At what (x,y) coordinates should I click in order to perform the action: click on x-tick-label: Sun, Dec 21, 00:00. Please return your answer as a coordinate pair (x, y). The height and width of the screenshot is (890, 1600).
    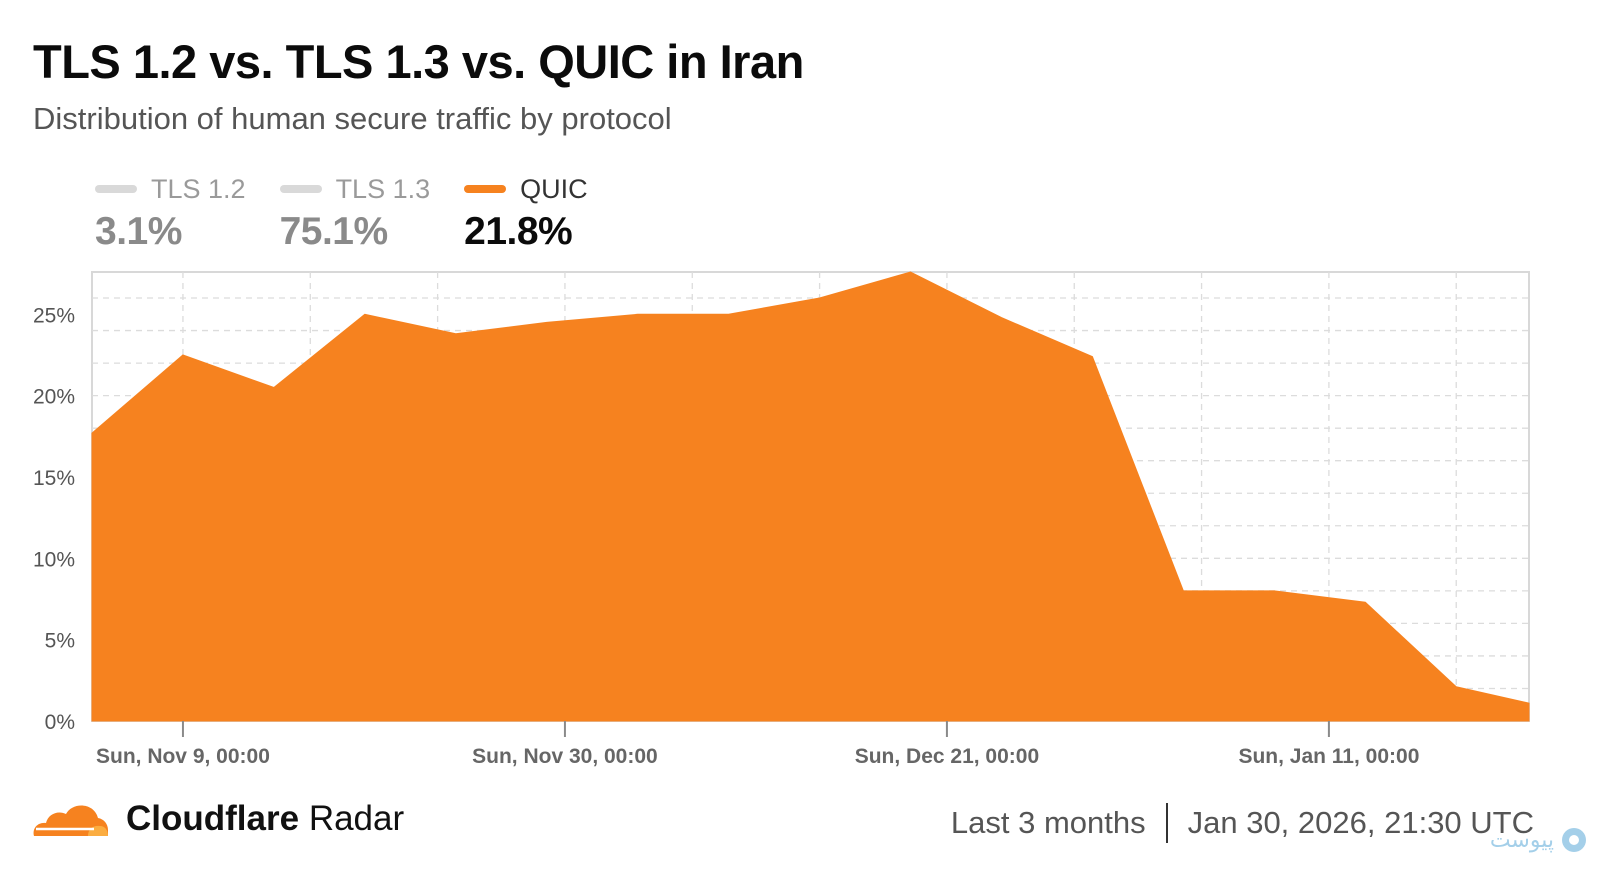
    Looking at the image, I should click on (947, 756).